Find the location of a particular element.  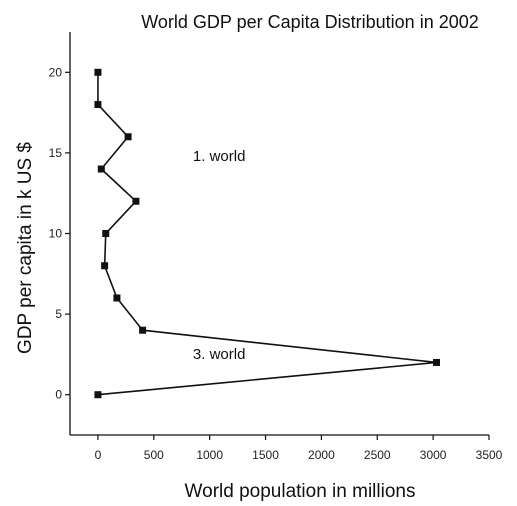

x-tick-label: 1000 is located at coordinates (209, 455).